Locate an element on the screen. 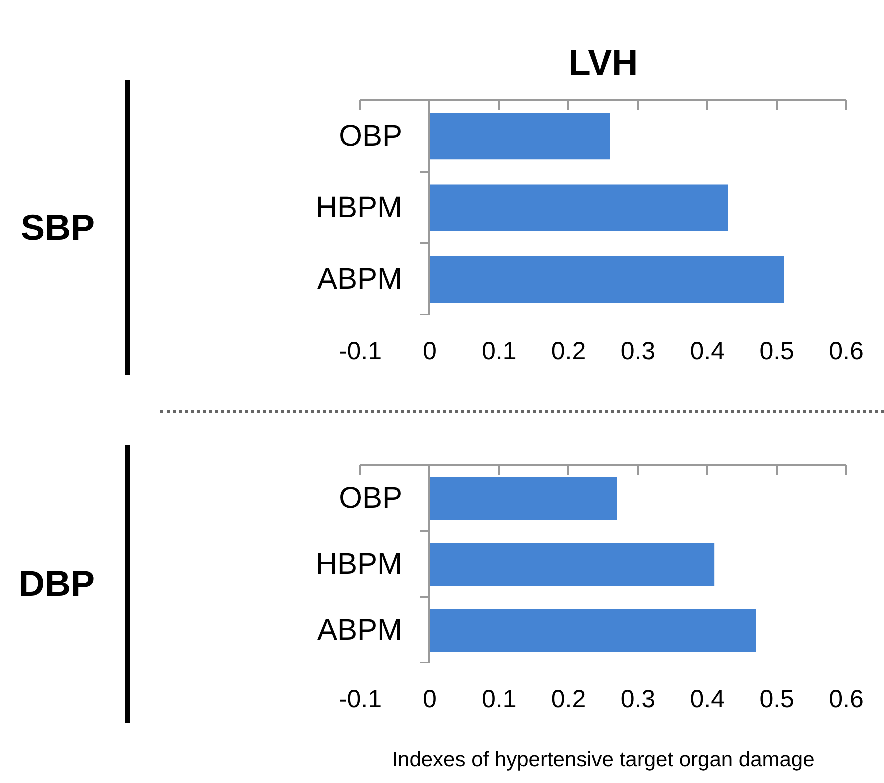  chart-title: LVH is located at coordinates (603, 62).